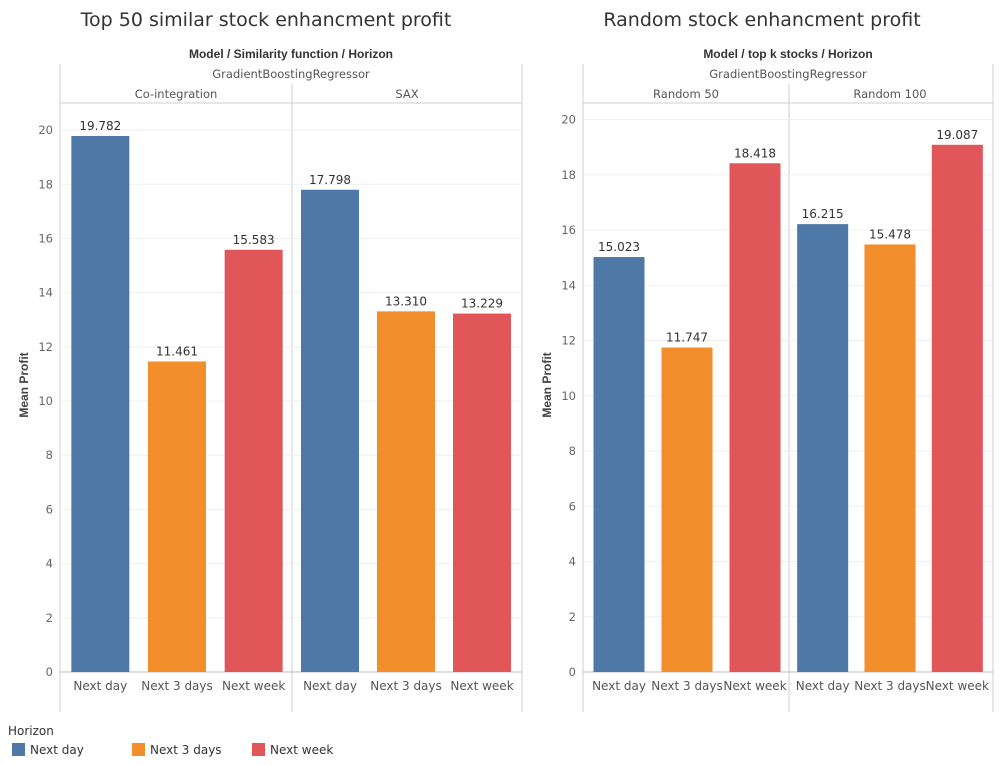  What do you see at coordinates (755, 417) in the screenshot?
I see `chart2-bar-random-50-next-week` at bounding box center [755, 417].